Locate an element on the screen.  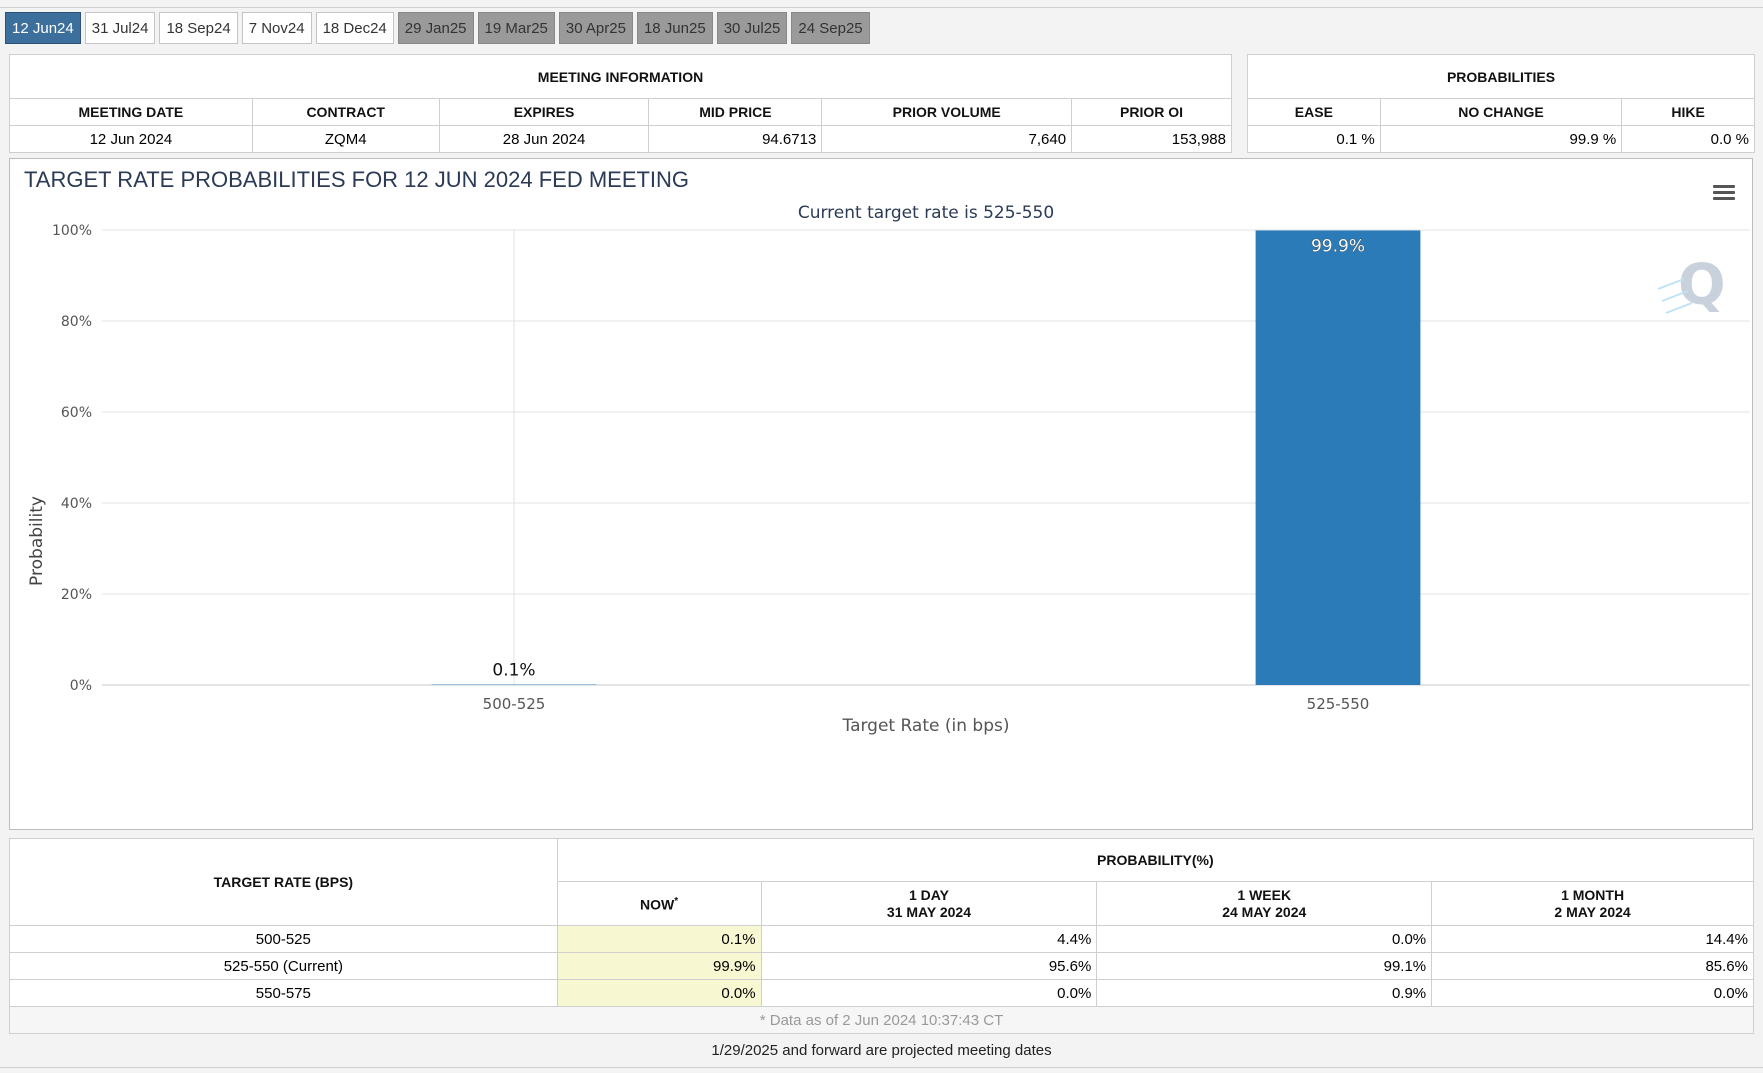
tab-meeting-date: 12 Jun24 is located at coordinates (43, 28).